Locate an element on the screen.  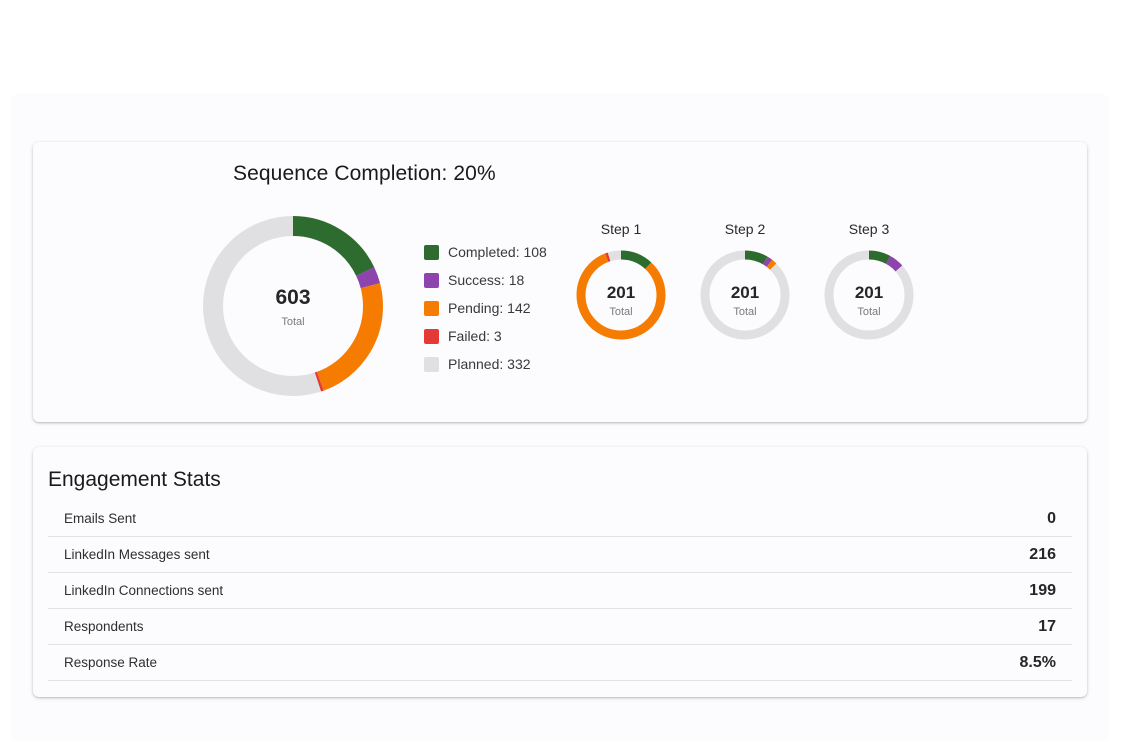
overall-donut-svg is located at coordinates (293, 306).